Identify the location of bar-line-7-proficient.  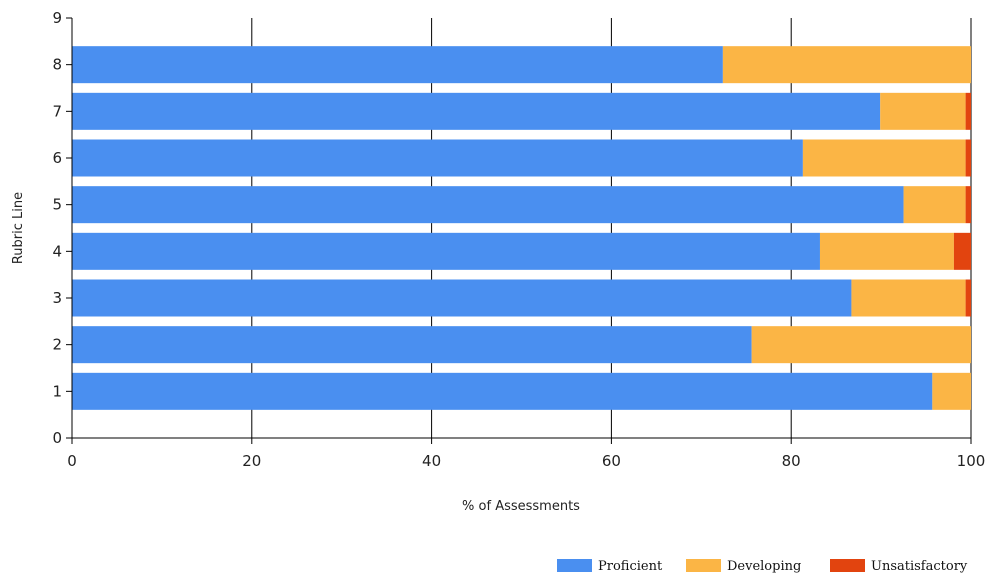
(476, 111).